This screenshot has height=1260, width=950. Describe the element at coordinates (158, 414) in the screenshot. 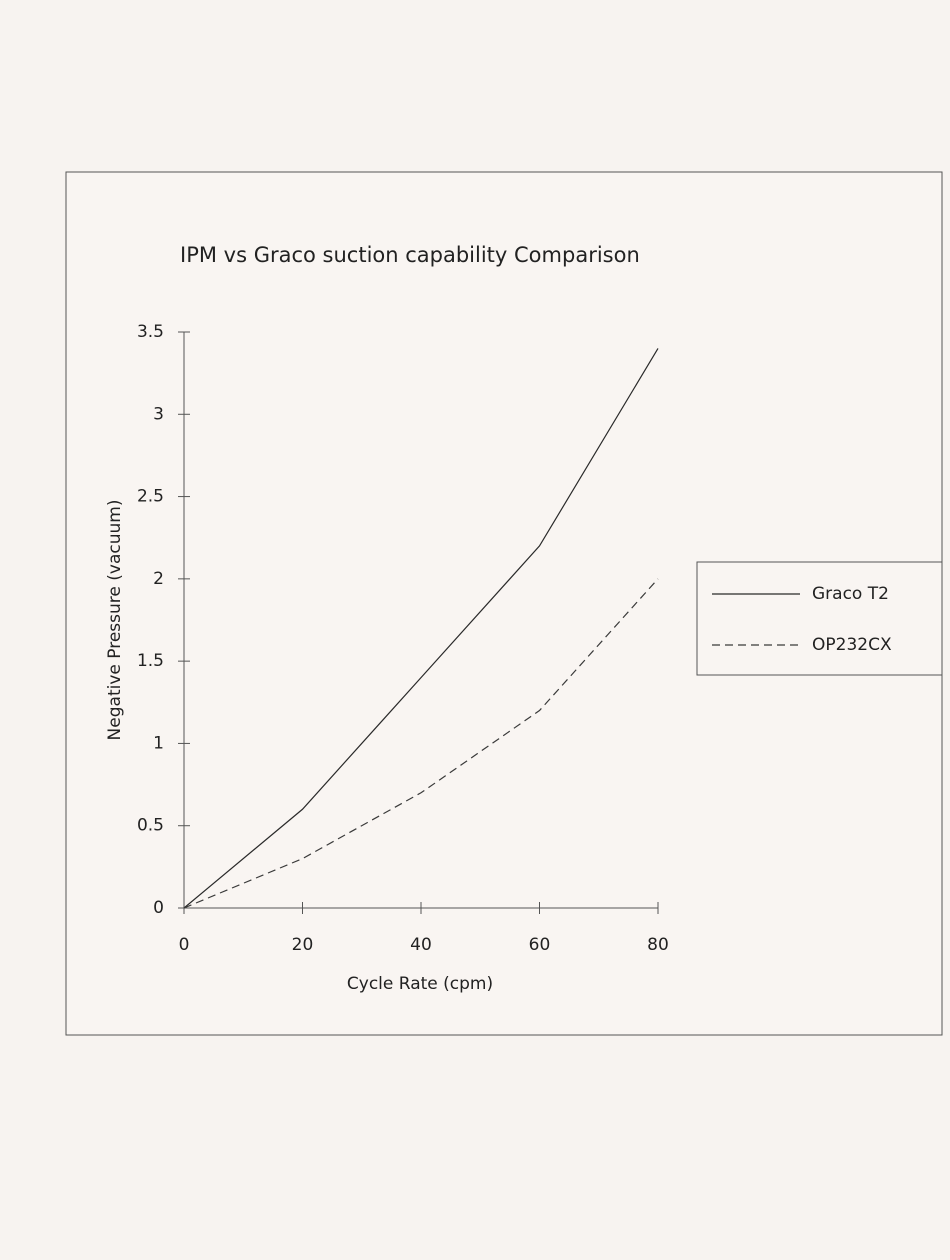

I see `y-tick-label: 3` at that location.